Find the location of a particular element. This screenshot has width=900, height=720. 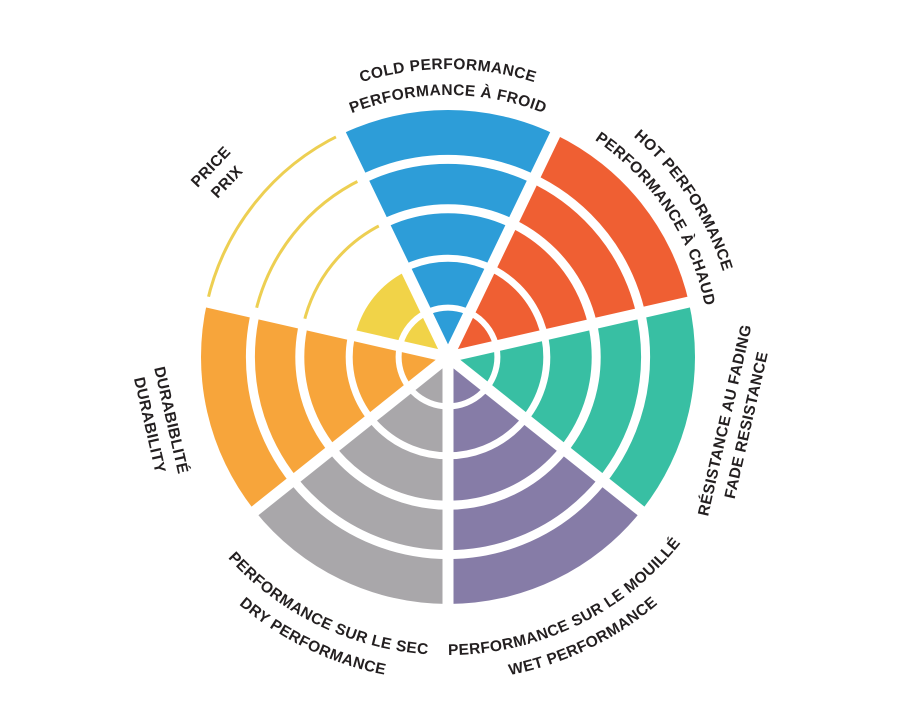

sector-hot-performance-wedge is located at coordinates (568, 245).